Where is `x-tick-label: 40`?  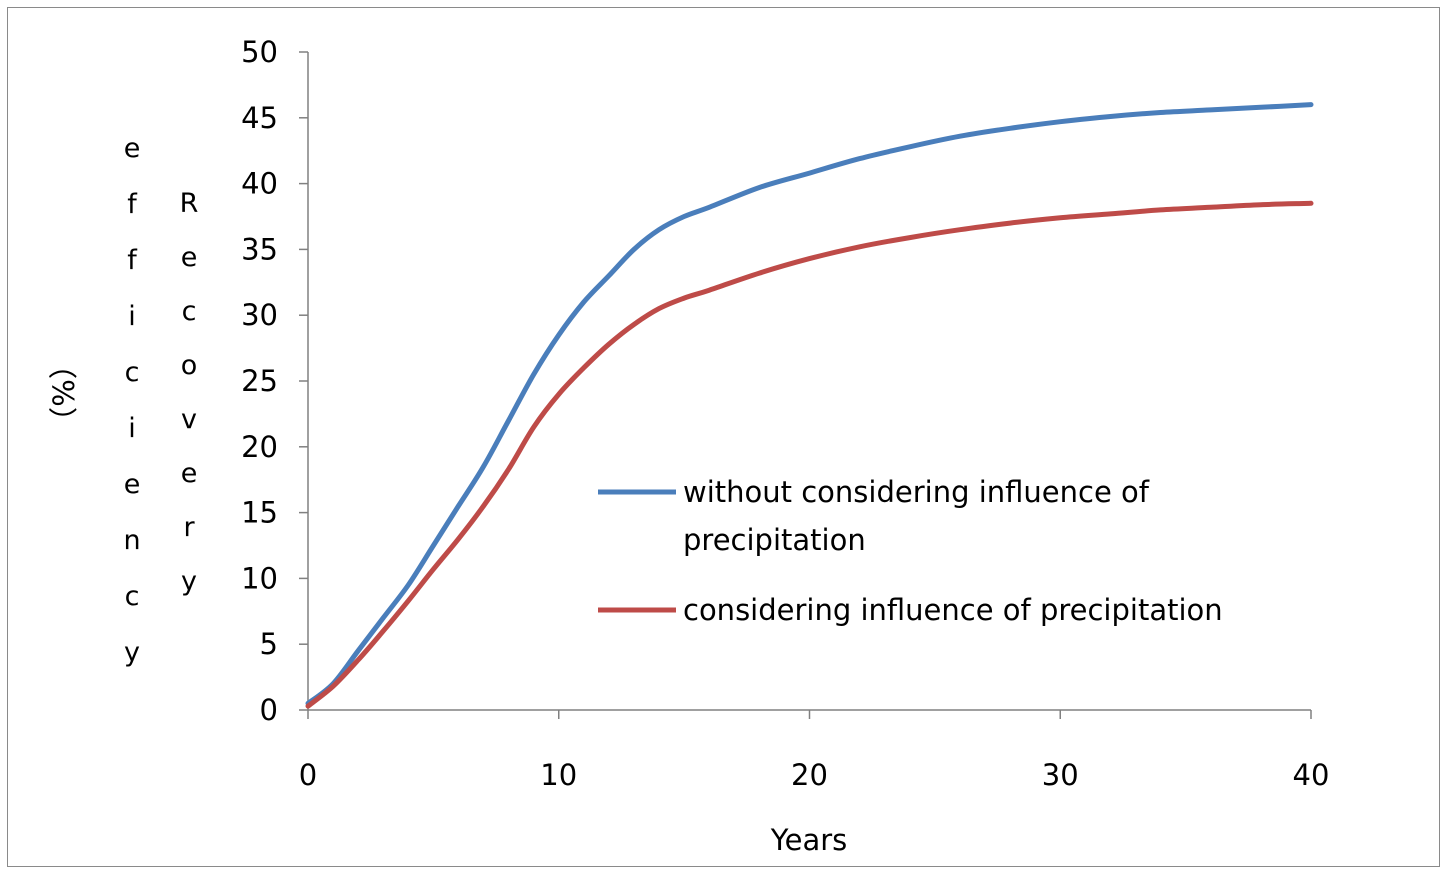 x-tick-label: 40 is located at coordinates (1311, 775).